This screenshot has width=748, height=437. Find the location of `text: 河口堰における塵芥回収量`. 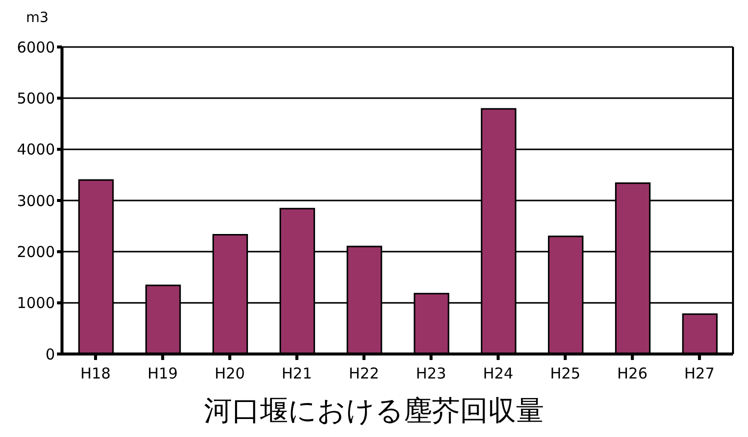

text: 河口堰における塵芥回収量 is located at coordinates (374, 411).